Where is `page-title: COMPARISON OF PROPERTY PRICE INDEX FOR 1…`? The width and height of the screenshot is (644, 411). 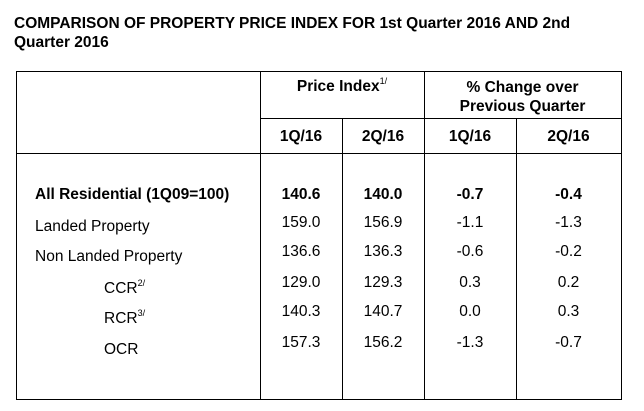
page-title: COMPARISON OF PROPERTY PRICE INDEX FOR 1… is located at coordinates (292, 33).